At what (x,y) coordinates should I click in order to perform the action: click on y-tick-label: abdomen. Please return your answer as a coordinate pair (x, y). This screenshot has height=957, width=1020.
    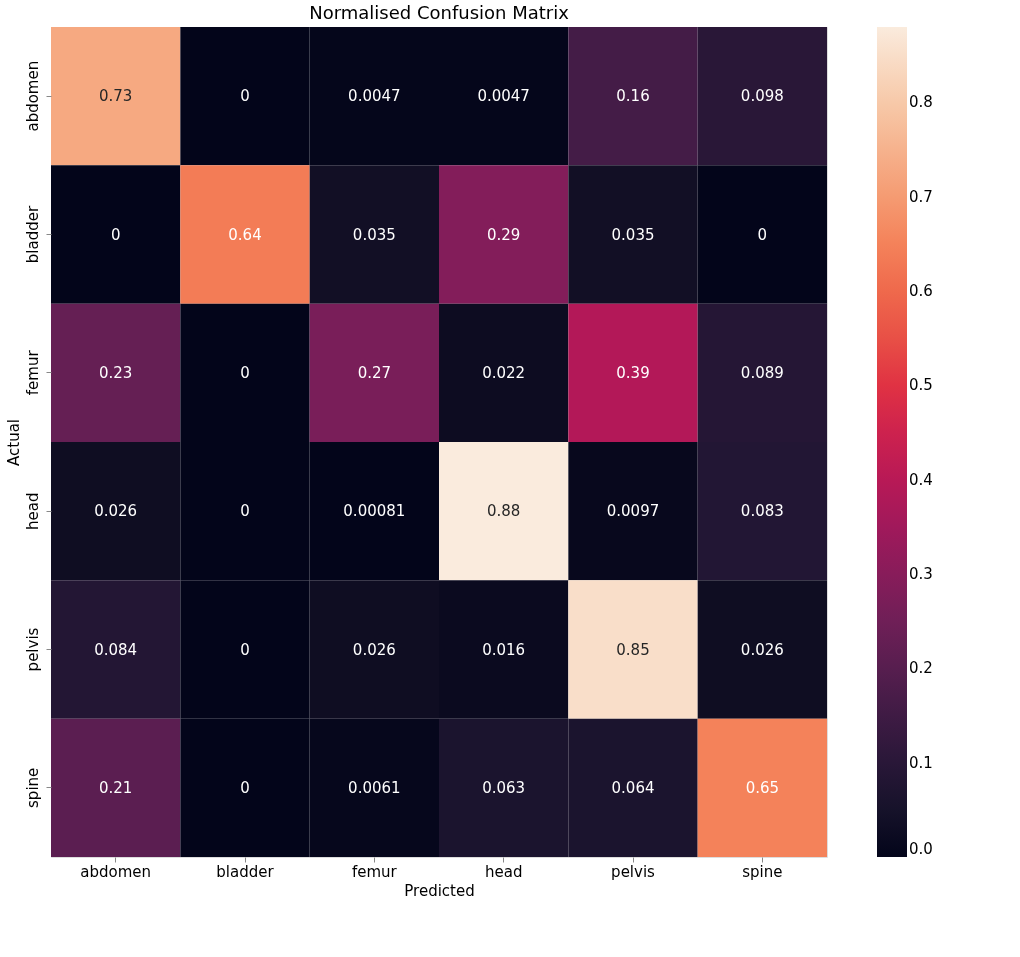
    Looking at the image, I should click on (32, 96).